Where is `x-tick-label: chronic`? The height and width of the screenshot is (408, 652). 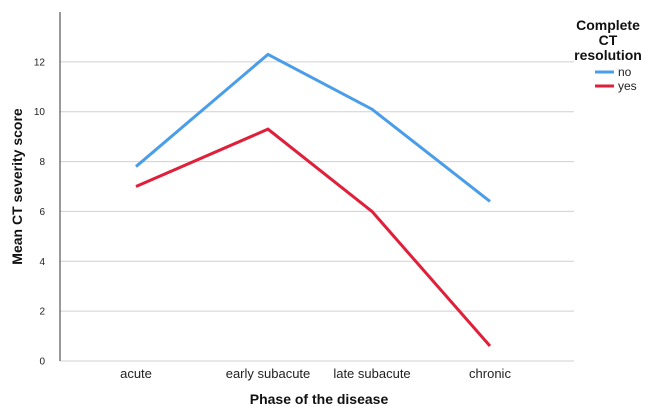 x-tick-label: chronic is located at coordinates (490, 373).